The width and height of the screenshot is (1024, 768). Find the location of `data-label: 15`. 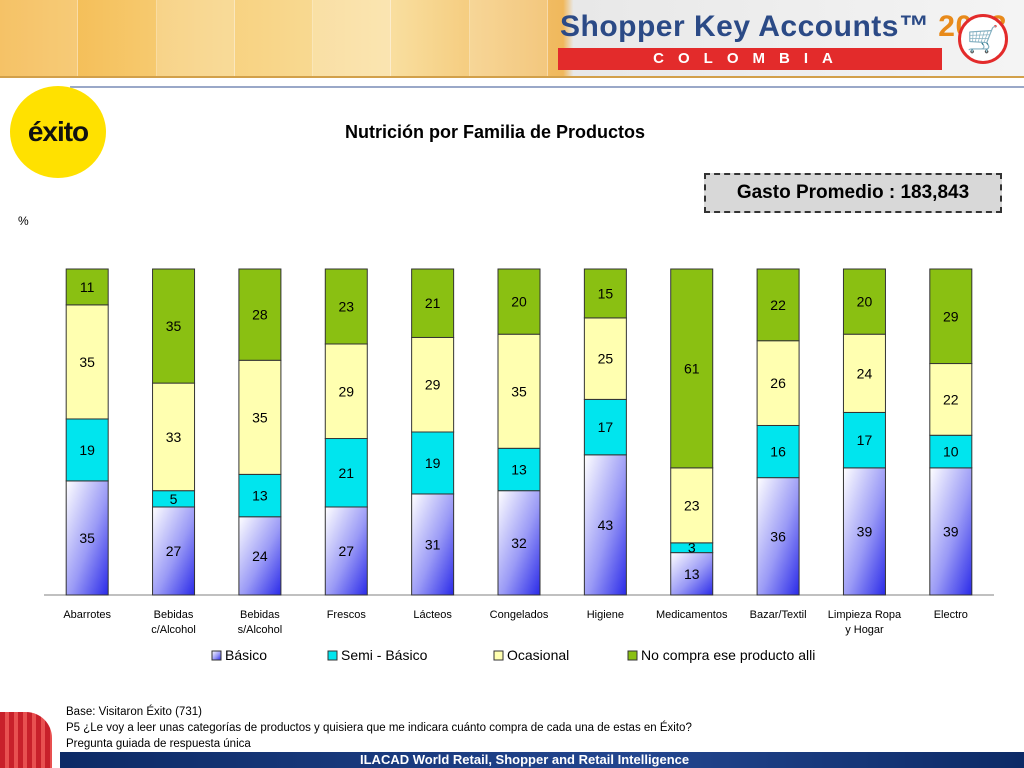

data-label: 15 is located at coordinates (606, 293).